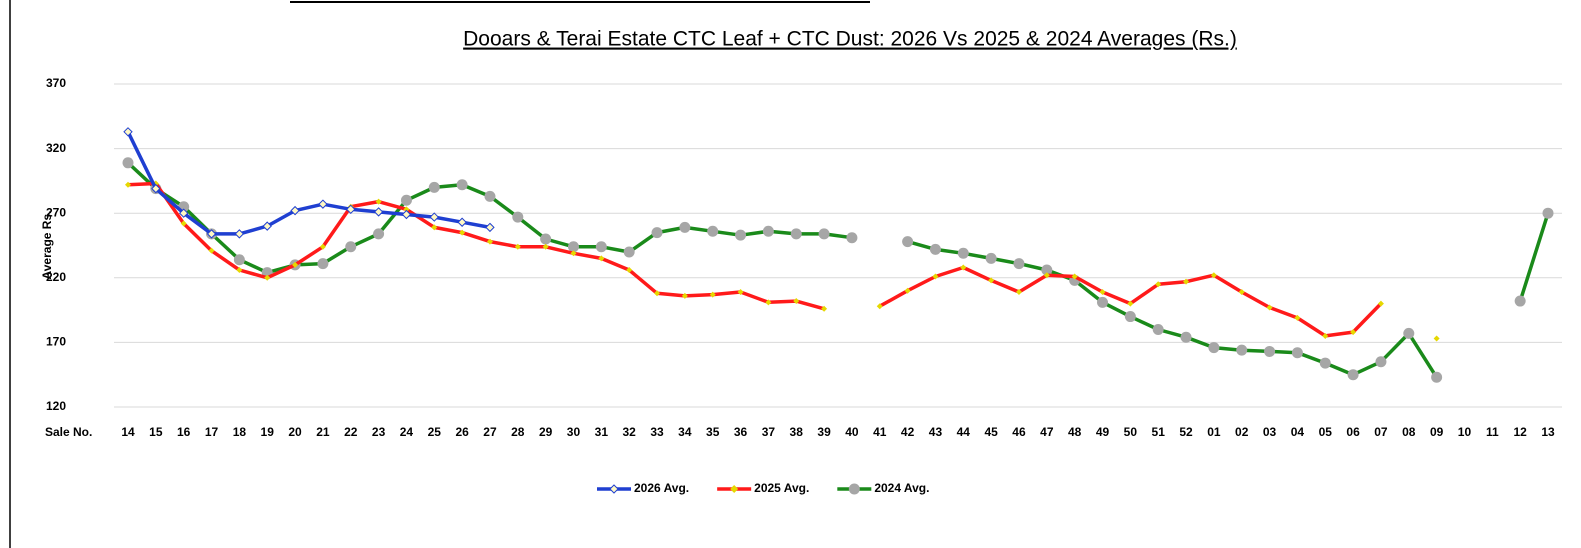  Describe the element at coordinates (56, 83) in the screenshot. I see `y-tick-label: 370` at that location.